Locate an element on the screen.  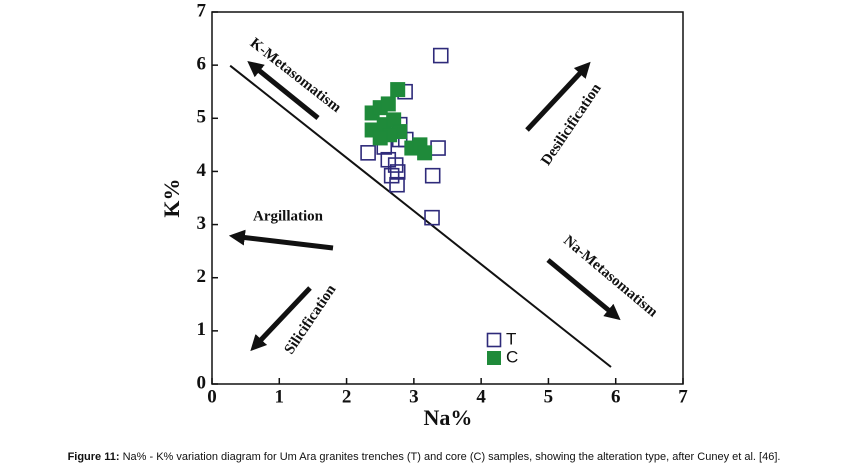
y-tick-label: 5 is located at coordinates (202, 117).